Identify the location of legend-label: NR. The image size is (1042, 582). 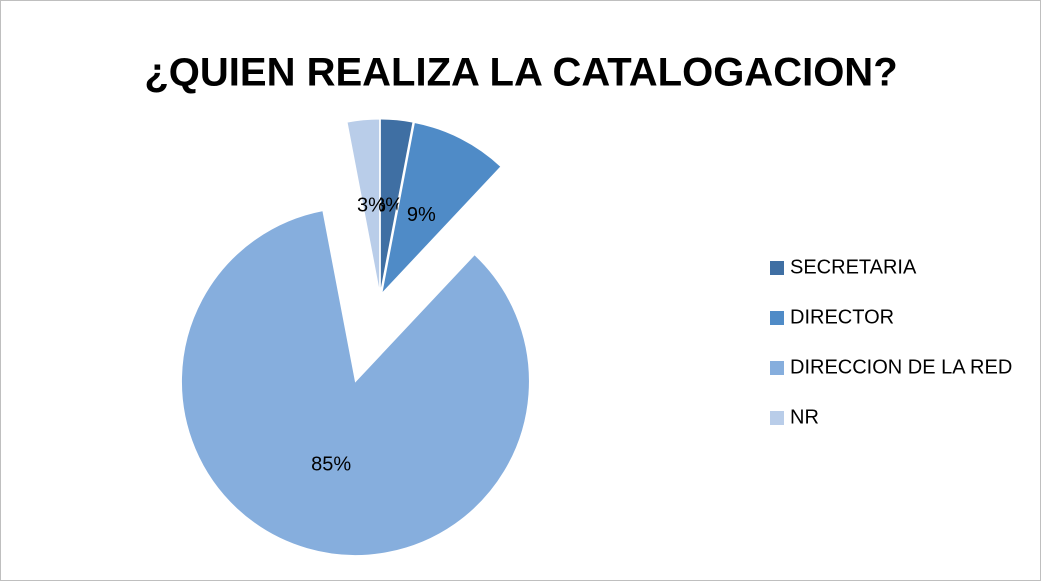
(804, 417).